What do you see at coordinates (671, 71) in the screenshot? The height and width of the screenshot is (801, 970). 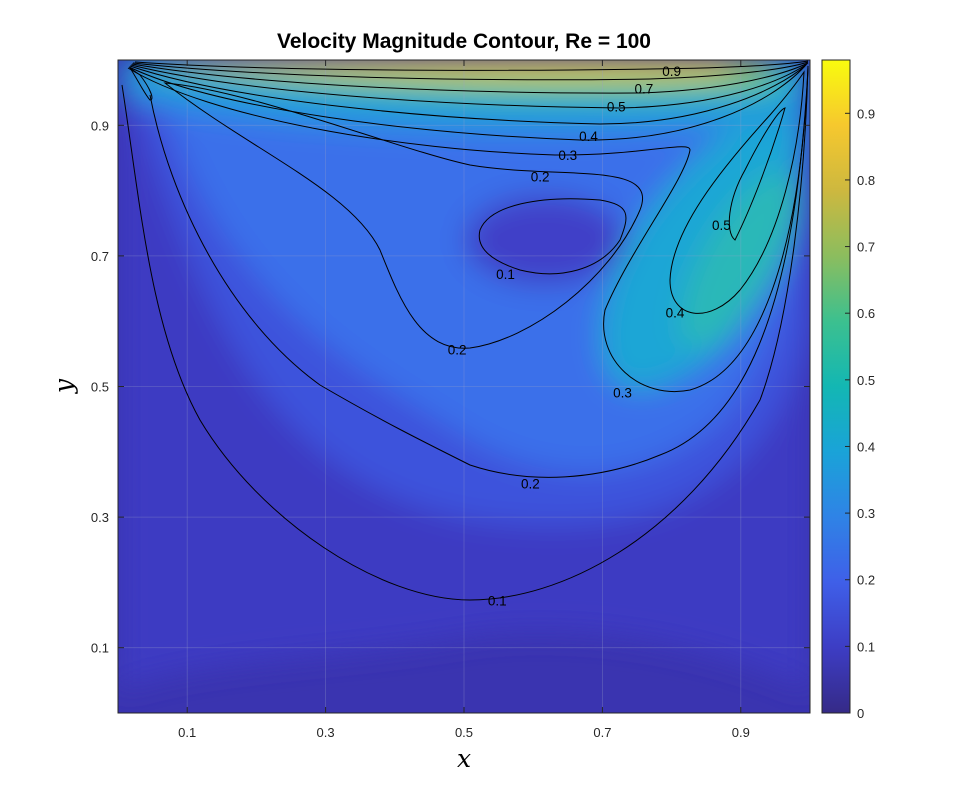 I see `contour-label: 0.9` at bounding box center [671, 71].